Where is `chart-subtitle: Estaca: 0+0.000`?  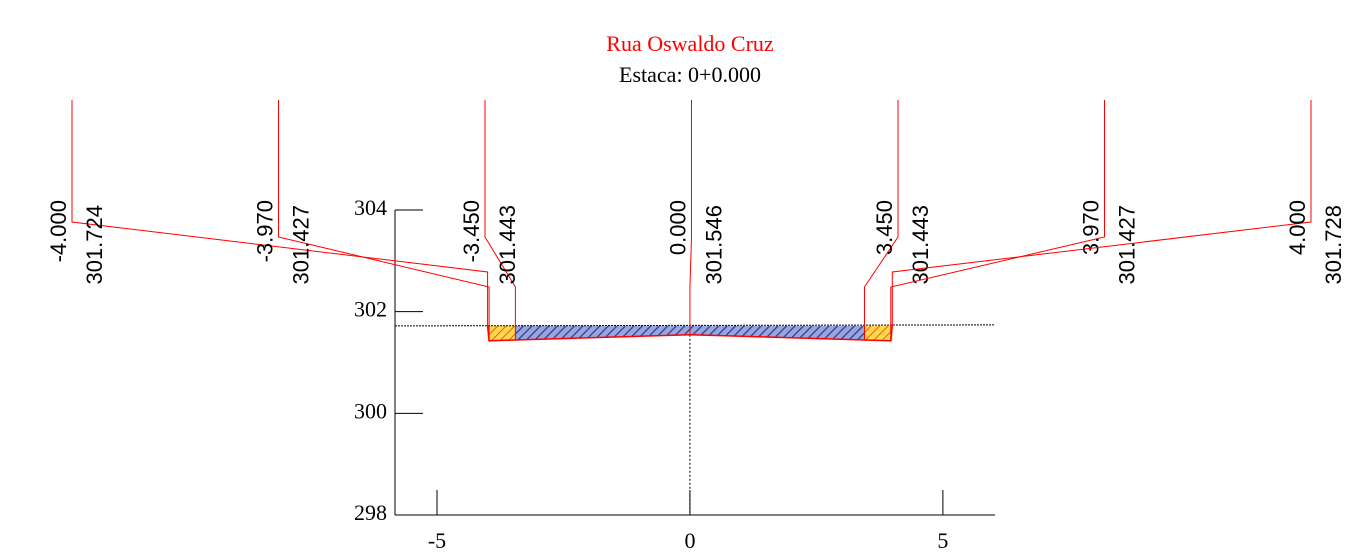
chart-subtitle: Estaca: 0+0.000 is located at coordinates (690, 74).